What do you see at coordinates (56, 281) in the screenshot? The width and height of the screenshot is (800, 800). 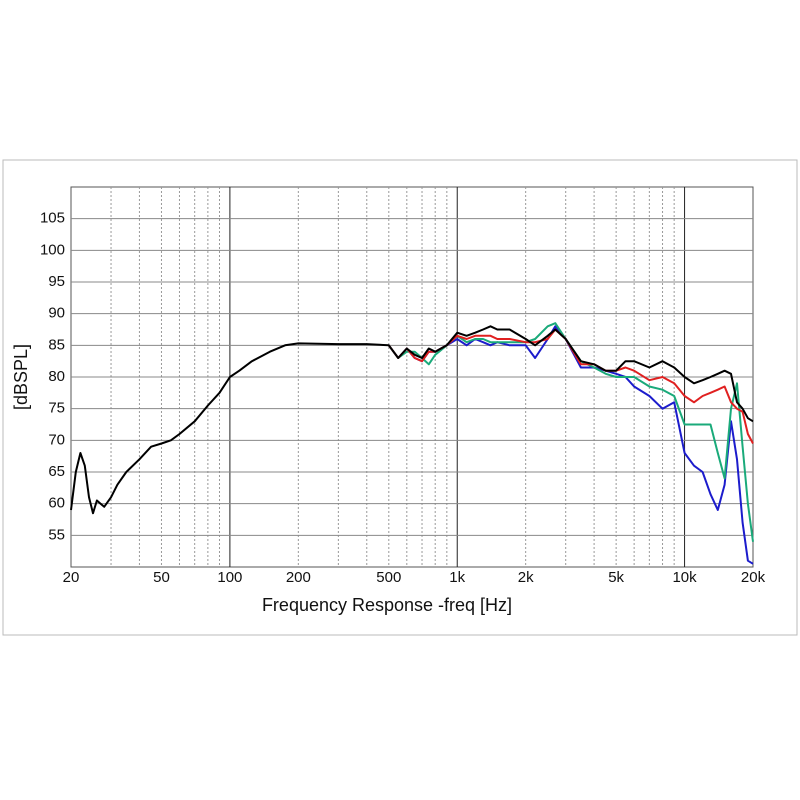 I see `y-tick-label: 95` at bounding box center [56, 281].